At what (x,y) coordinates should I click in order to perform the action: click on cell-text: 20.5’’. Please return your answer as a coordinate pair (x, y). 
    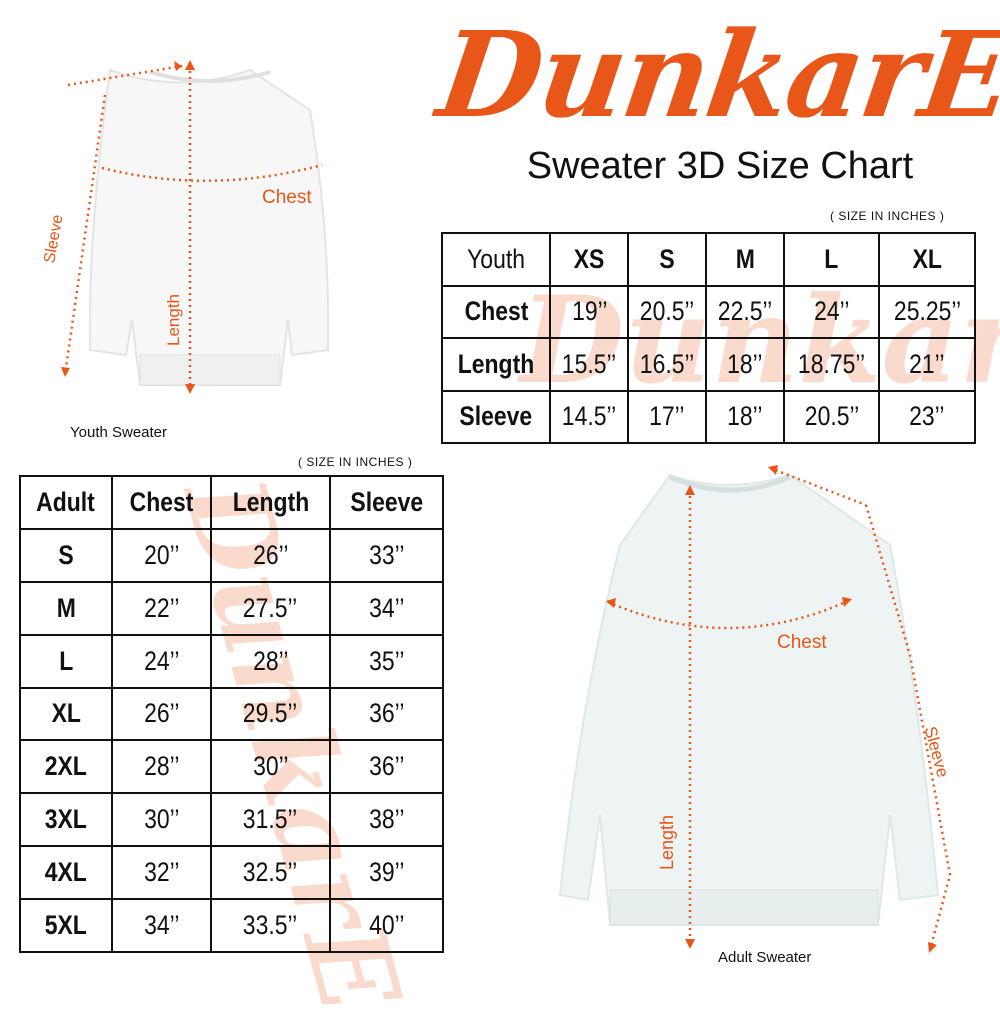
    Looking at the image, I should click on (667, 311).